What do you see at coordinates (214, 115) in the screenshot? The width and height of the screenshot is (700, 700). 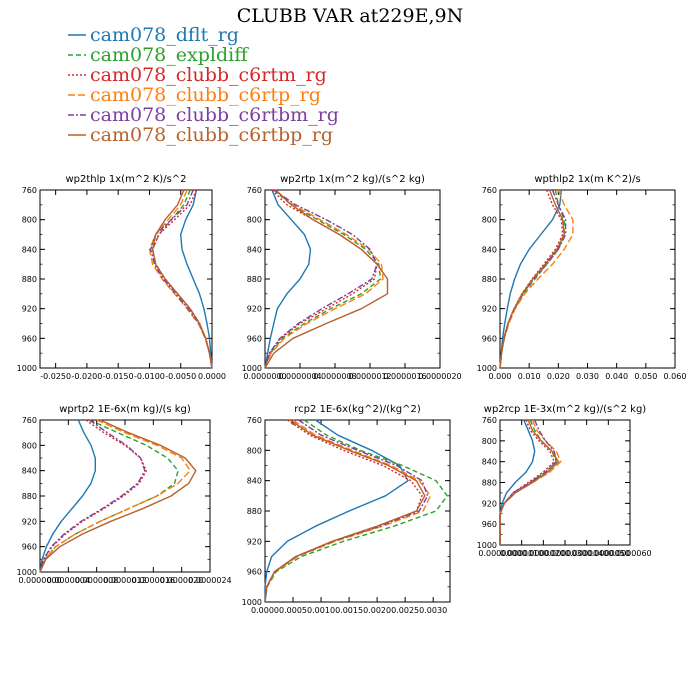 I see `legend-label: cam078_clubb_c6rtbm_rg` at bounding box center [214, 115].